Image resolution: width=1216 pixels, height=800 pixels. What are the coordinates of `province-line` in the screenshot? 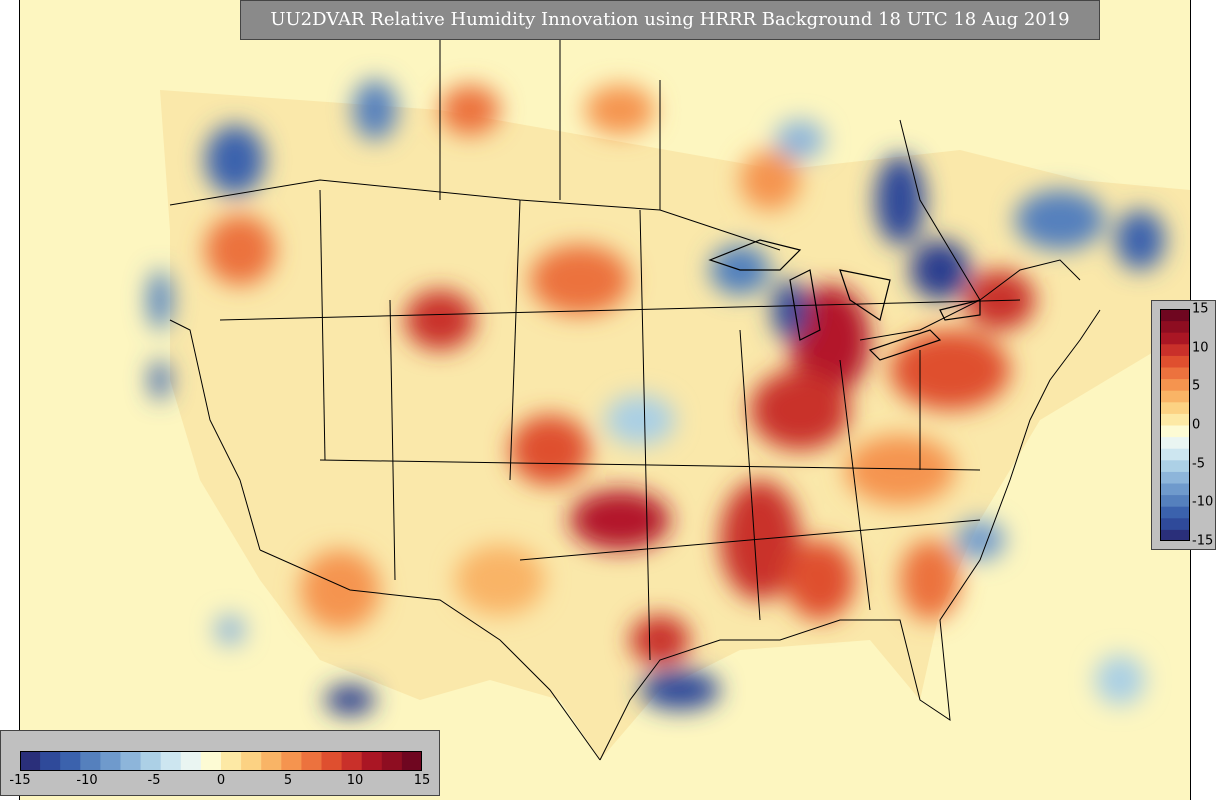 It's located at (940, 210).